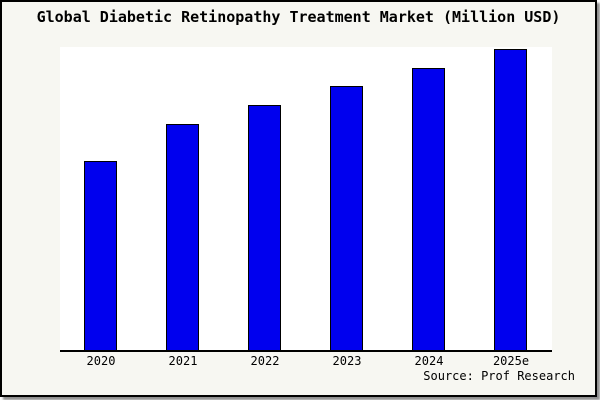  Describe the element at coordinates (511, 361) in the screenshot. I see `x-tick-label-2025e: 2025e` at that location.